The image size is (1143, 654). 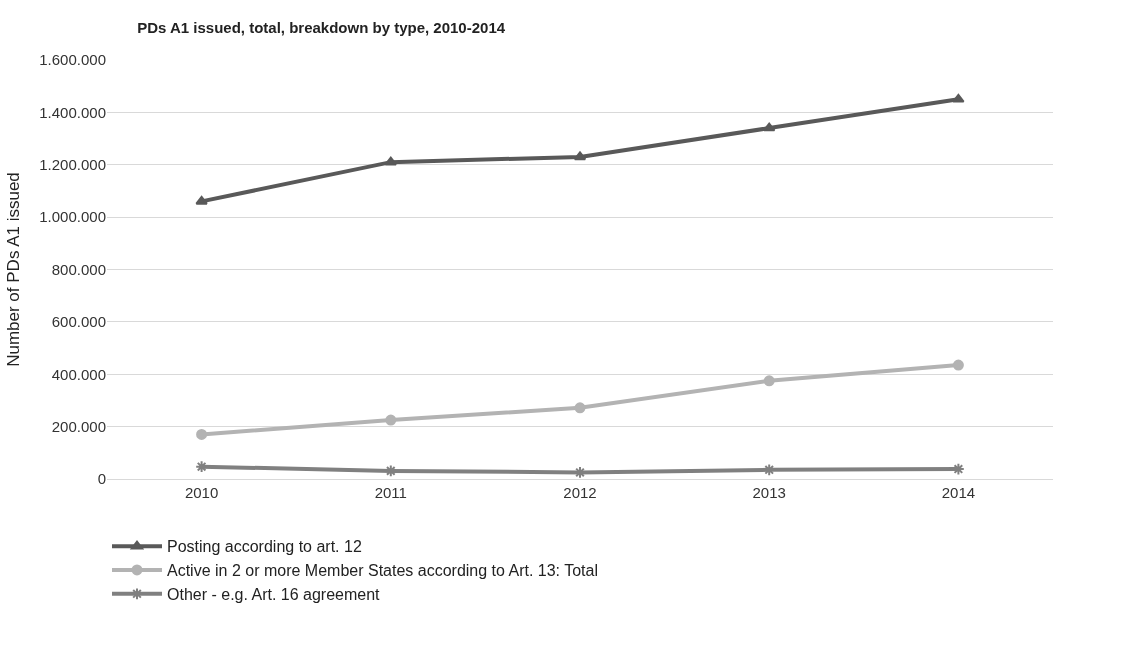 What do you see at coordinates (321, 28) in the screenshot?
I see `chart-title: PDs A1 issued, total, breakdown by type, 2010-2014` at bounding box center [321, 28].